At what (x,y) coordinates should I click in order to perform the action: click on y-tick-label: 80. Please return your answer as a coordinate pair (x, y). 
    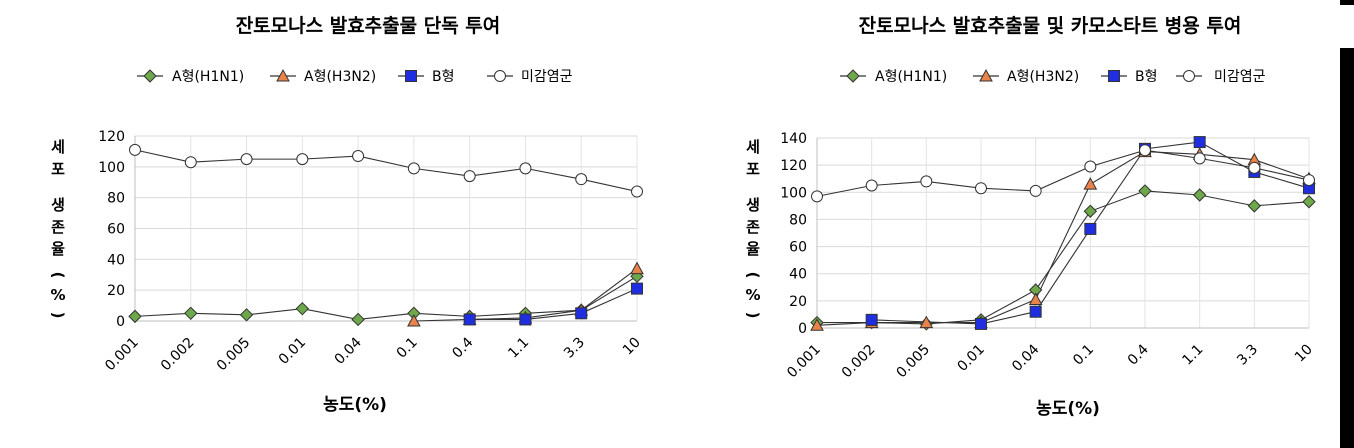
    Looking at the image, I should click on (116, 199).